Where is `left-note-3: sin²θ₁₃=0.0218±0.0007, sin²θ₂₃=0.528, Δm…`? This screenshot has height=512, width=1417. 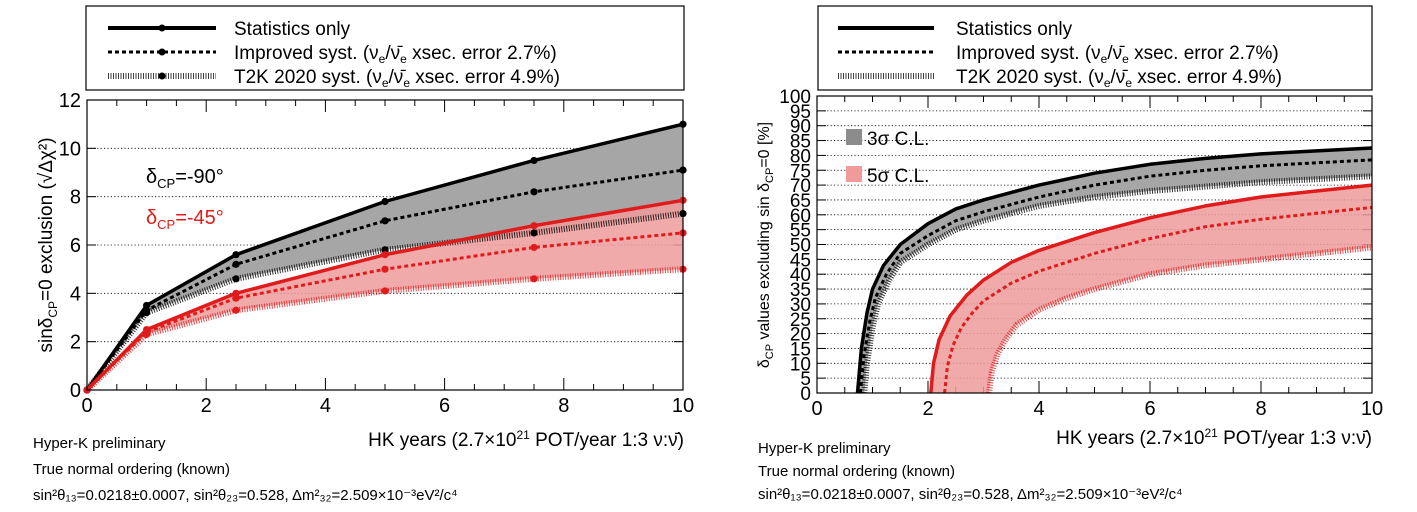 left-note-3: sin²θ₁₃=0.0218±0.0007, sin²θ₂₃=0.528, Δm… is located at coordinates (245, 495).